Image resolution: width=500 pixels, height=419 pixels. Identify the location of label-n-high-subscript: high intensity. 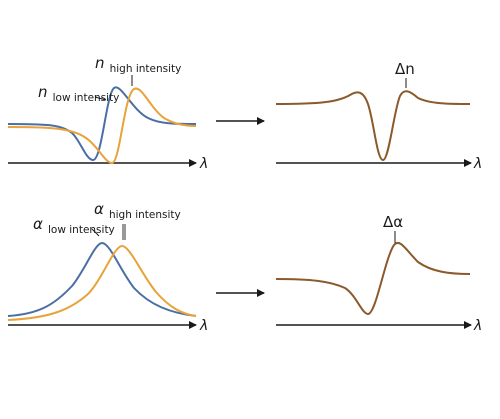
(146, 69).